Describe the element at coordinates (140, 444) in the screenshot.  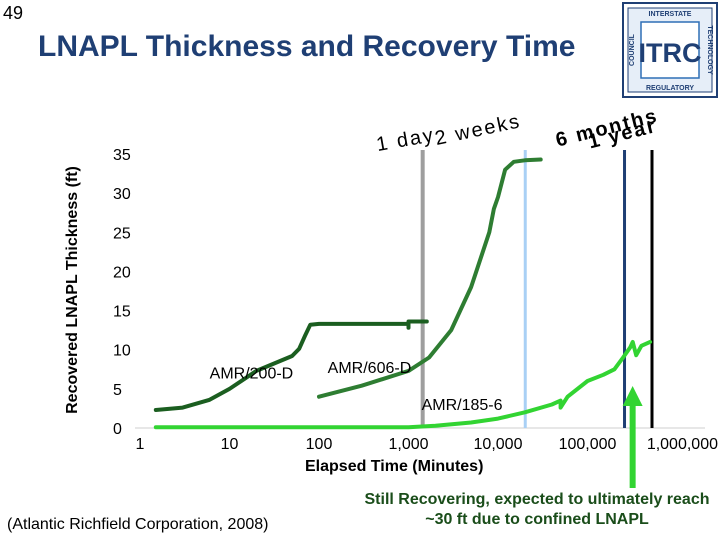
I see `x-tick-label: 1` at that location.